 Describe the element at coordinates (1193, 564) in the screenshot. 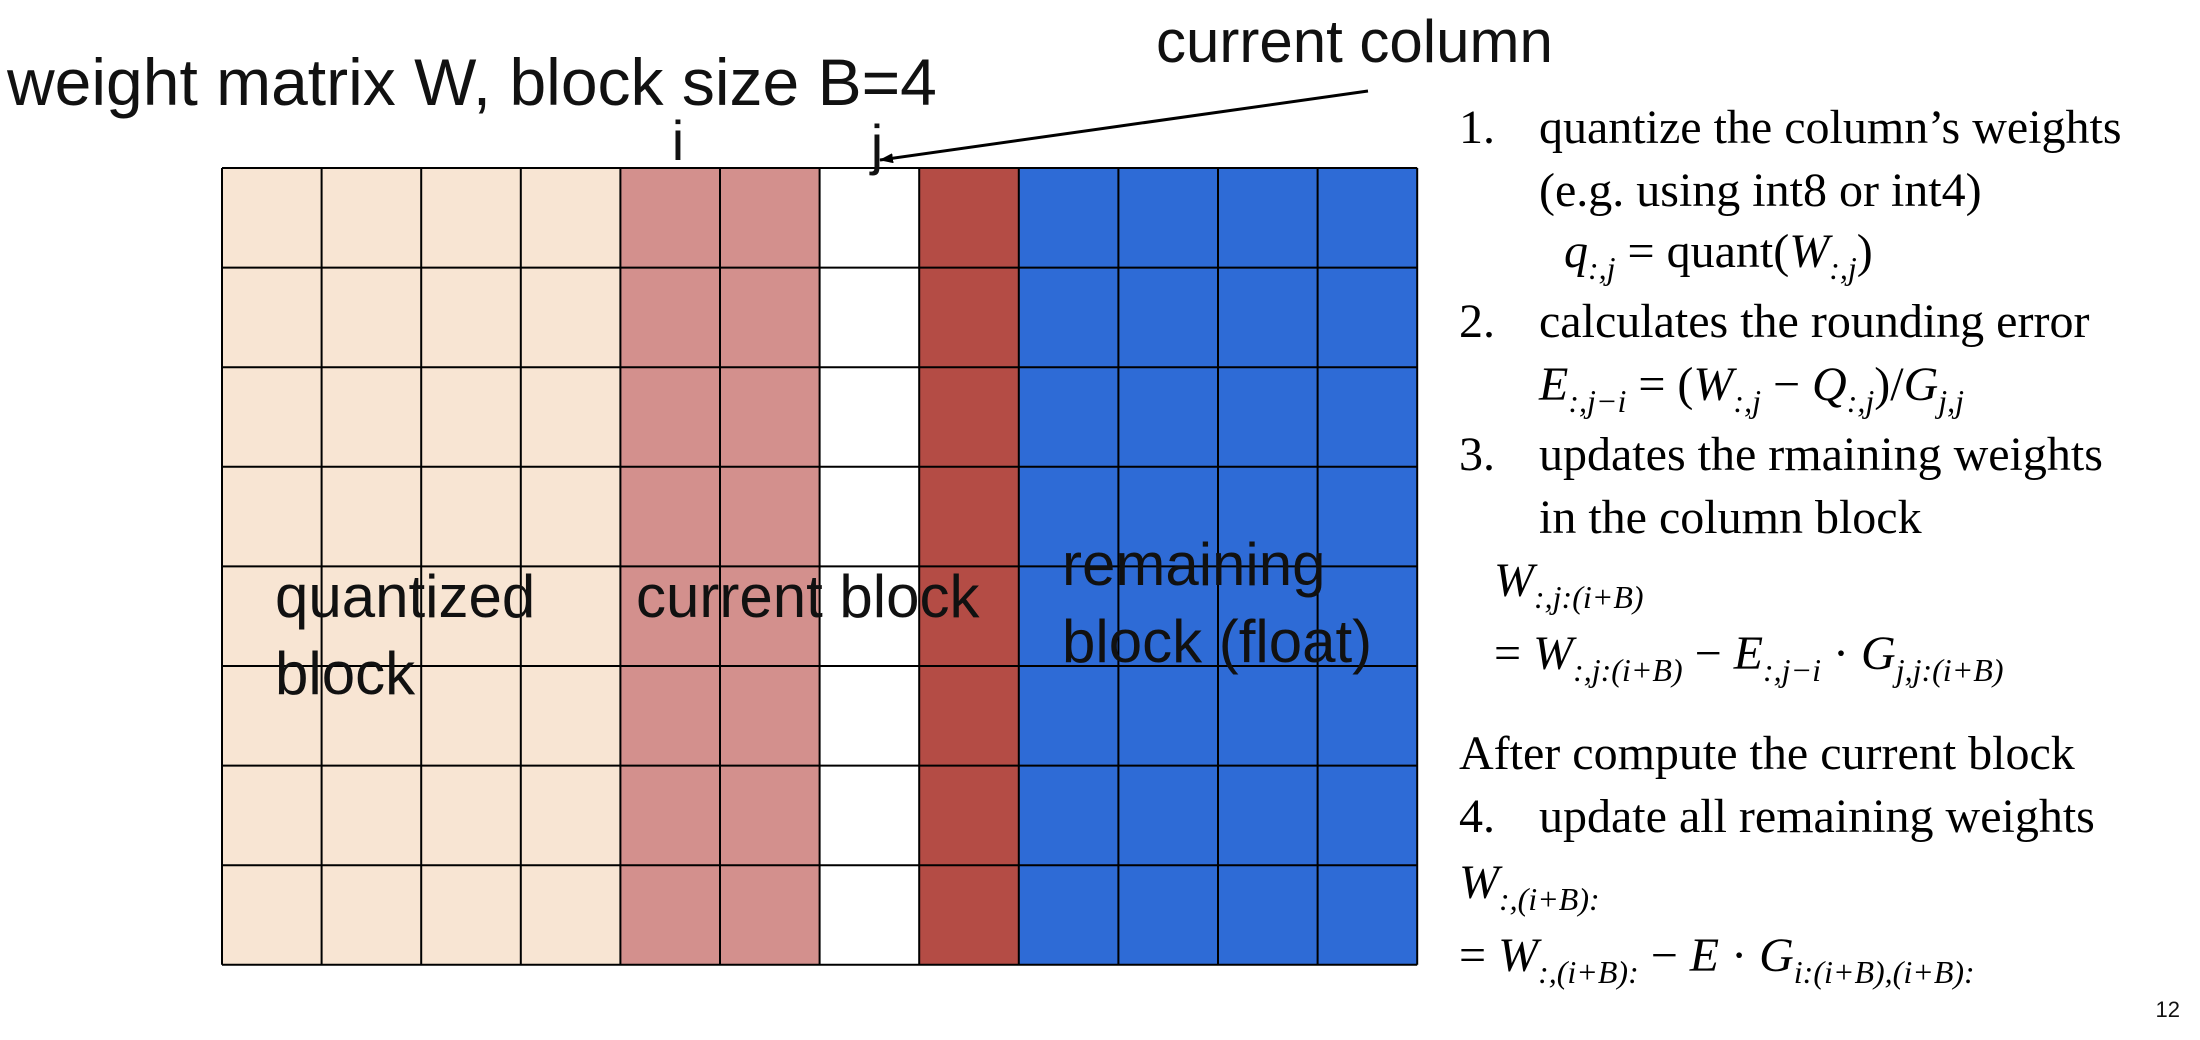

I see `region-label: remaining` at that location.